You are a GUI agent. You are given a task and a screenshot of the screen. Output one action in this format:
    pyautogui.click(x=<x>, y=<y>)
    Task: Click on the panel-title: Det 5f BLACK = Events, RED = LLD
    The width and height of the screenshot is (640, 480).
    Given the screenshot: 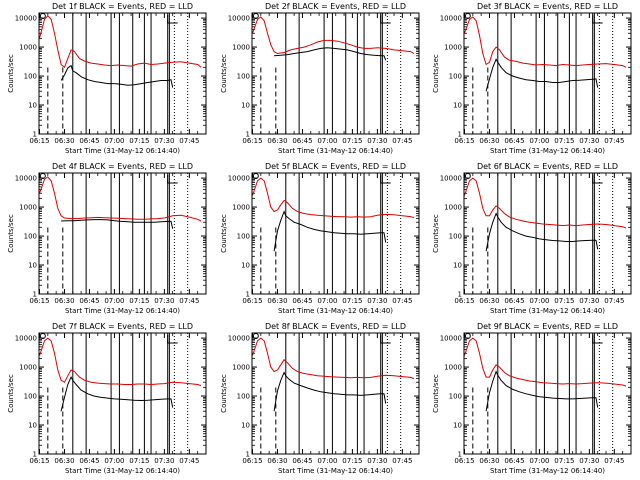 What is the action you would take?
    pyautogui.click(x=335, y=166)
    